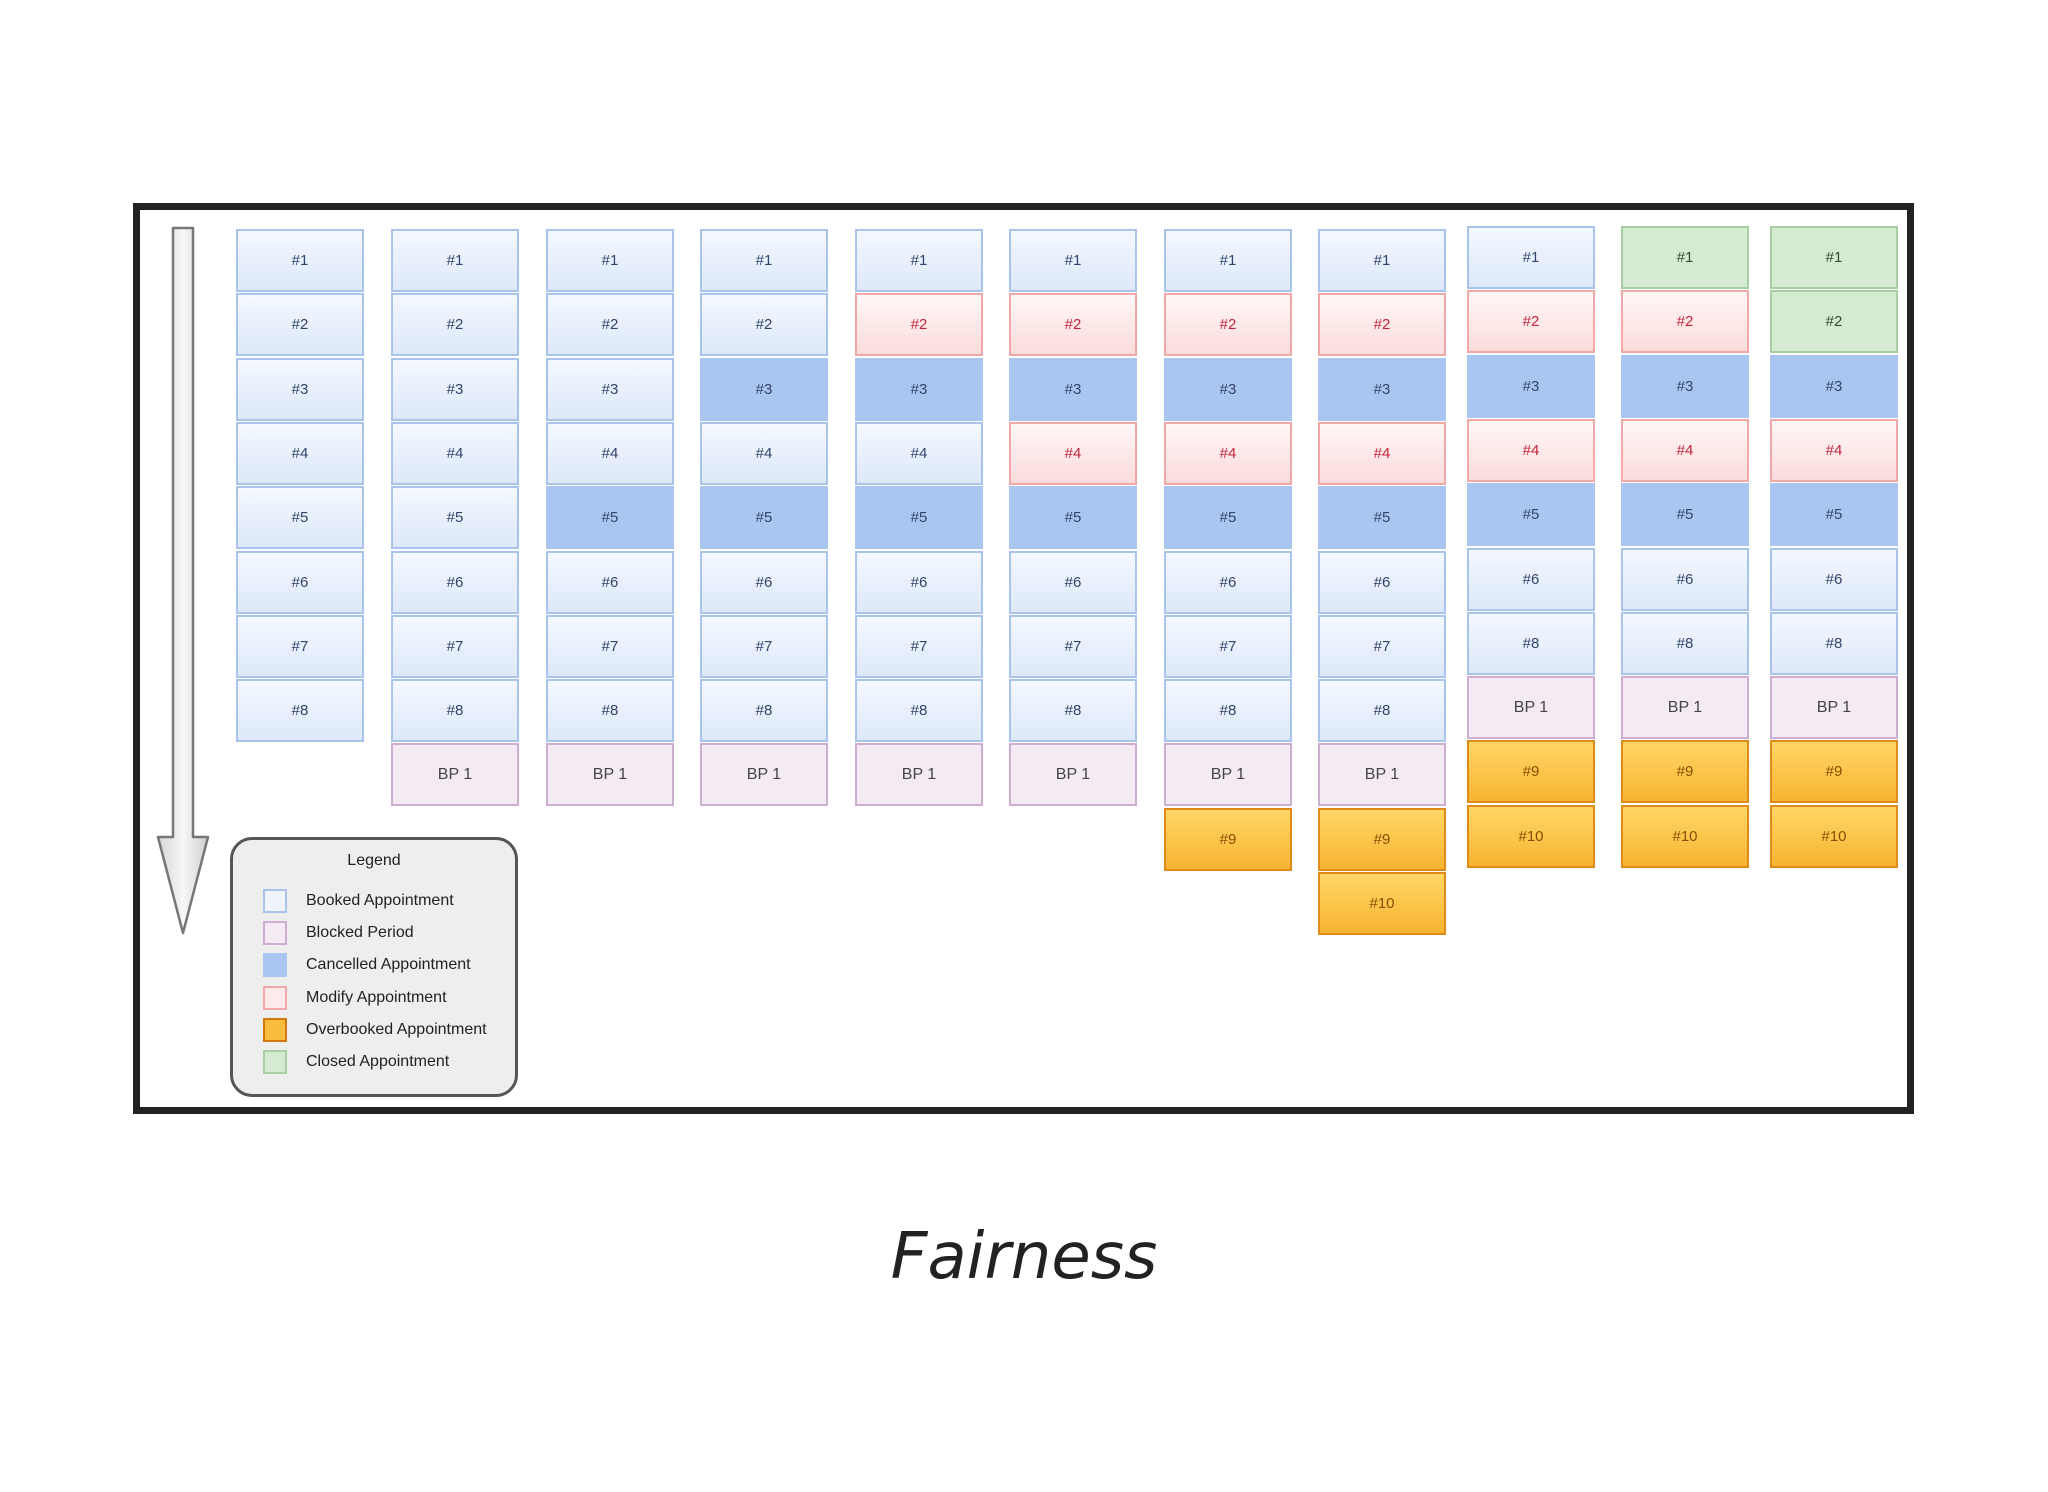 This screenshot has width=2048, height=1492. I want to click on legend-label: Closed Appointment, so click(378, 1061).